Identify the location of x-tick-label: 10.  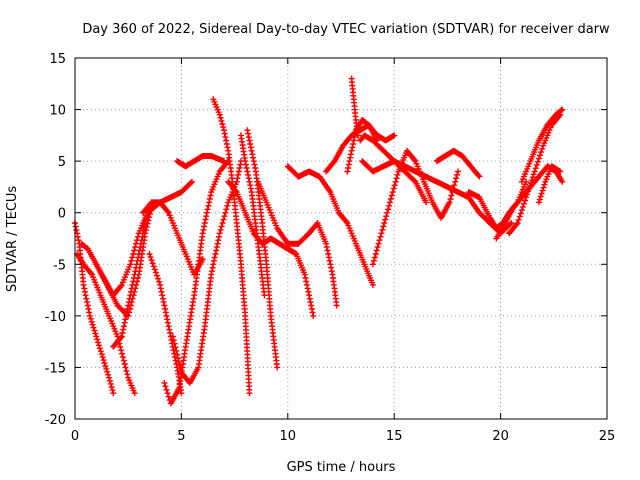
(288, 436).